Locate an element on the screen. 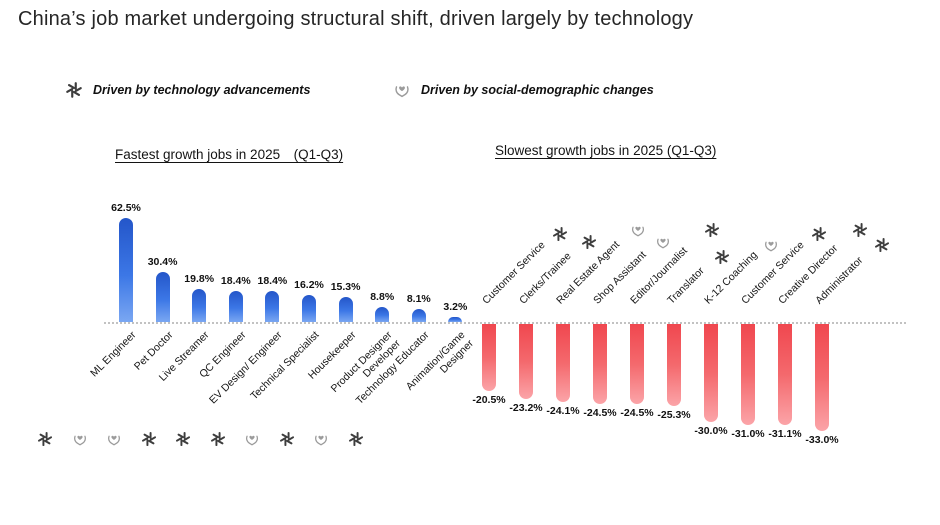  bar-value-label: 62.5% is located at coordinates (126, 208).